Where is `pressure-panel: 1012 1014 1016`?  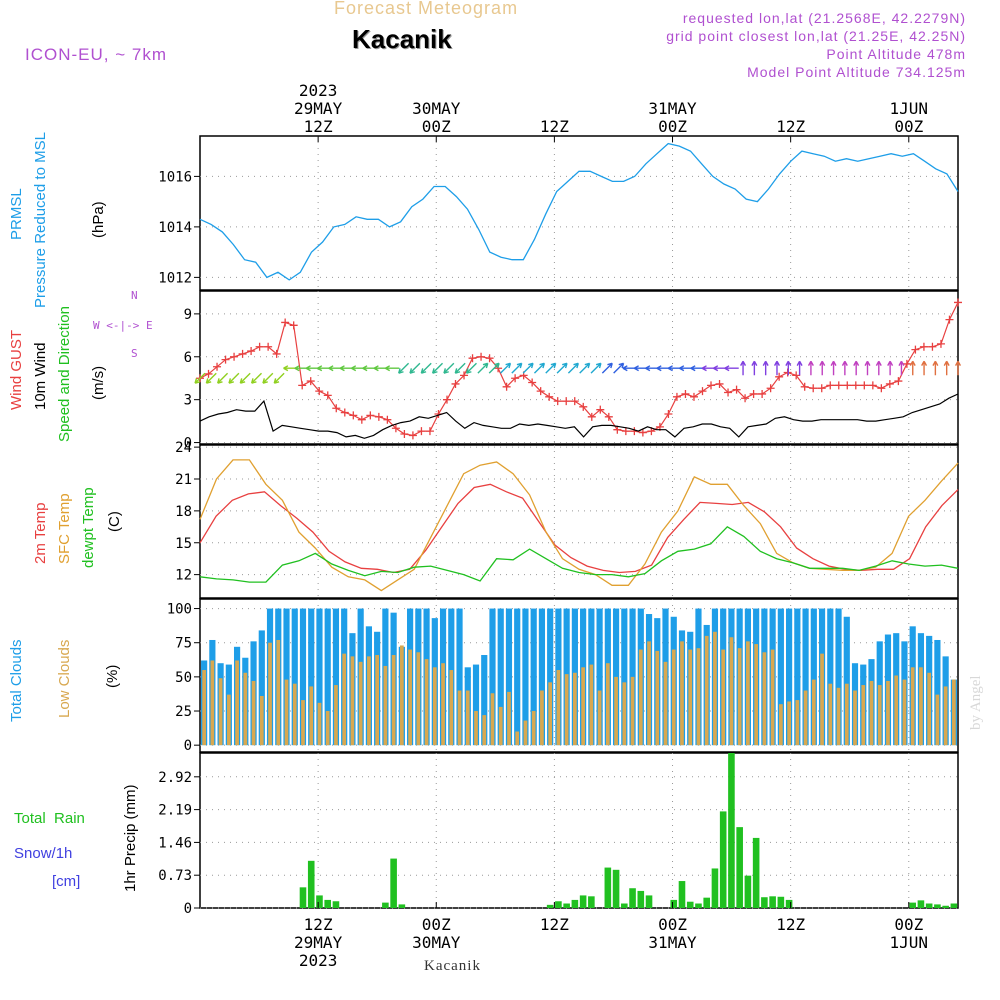 pressure-panel: 1012 1014 1016 is located at coordinates (558, 213).